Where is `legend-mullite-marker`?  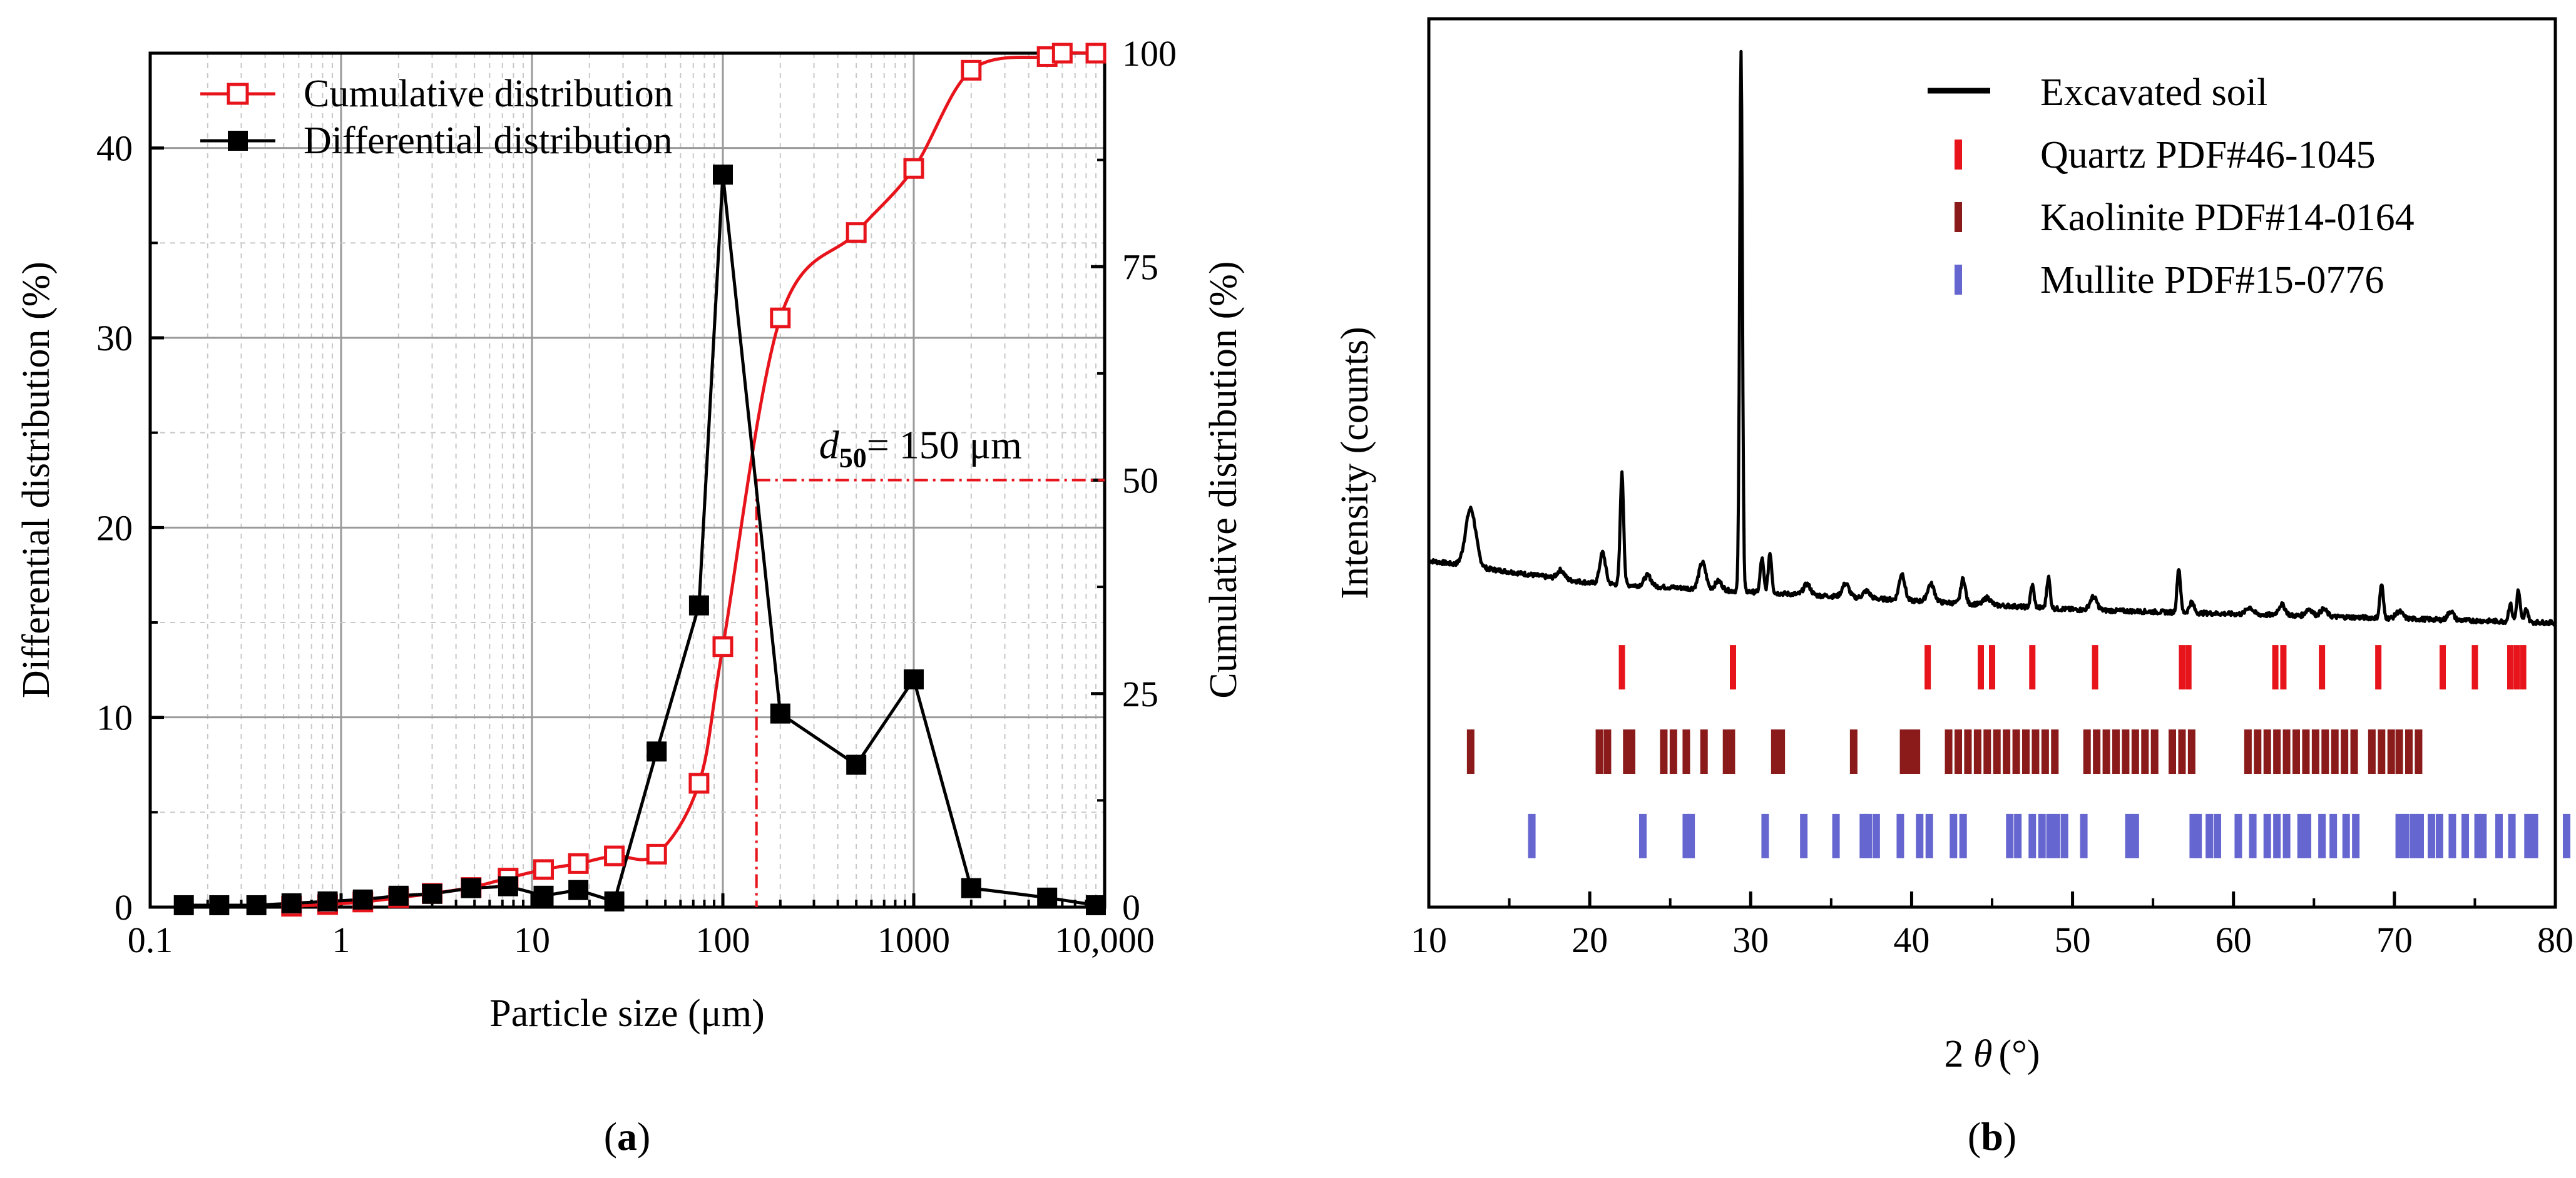
legend-mullite-marker is located at coordinates (1959, 280).